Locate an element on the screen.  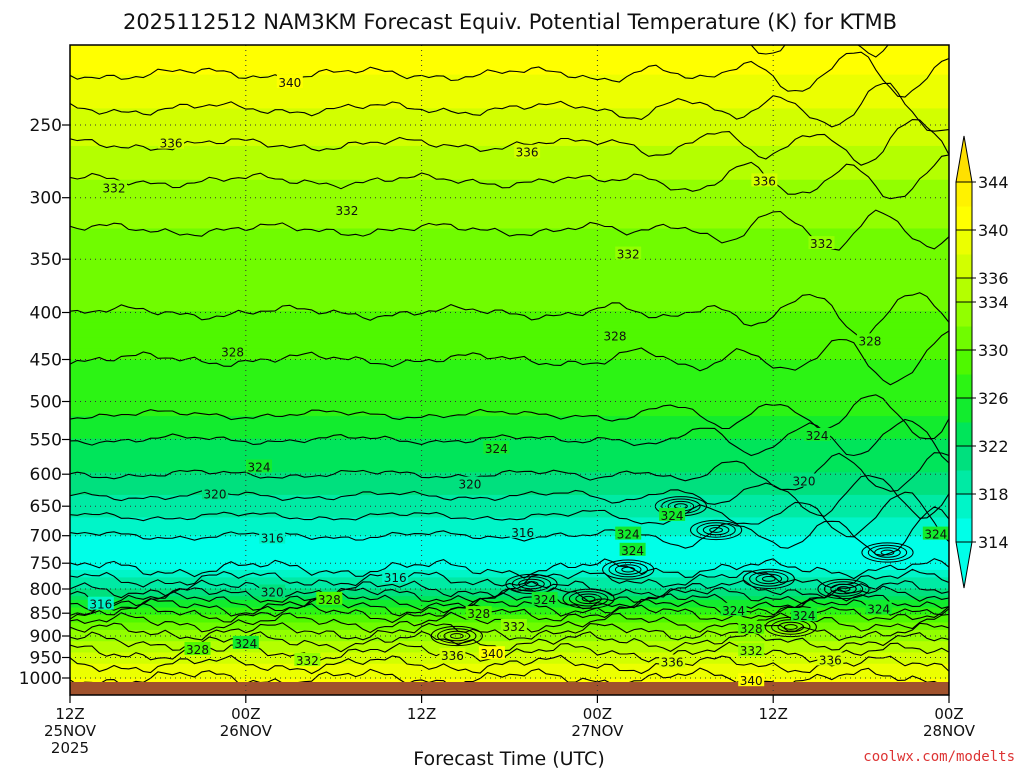
contour-label: 328 is located at coordinates (615, 337).